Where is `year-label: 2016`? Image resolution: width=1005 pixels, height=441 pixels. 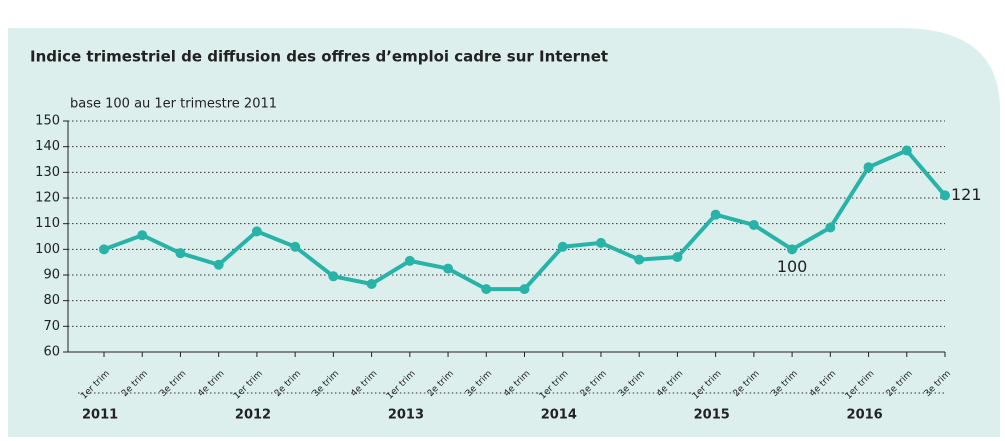
year-label: 2016 is located at coordinates (865, 415).